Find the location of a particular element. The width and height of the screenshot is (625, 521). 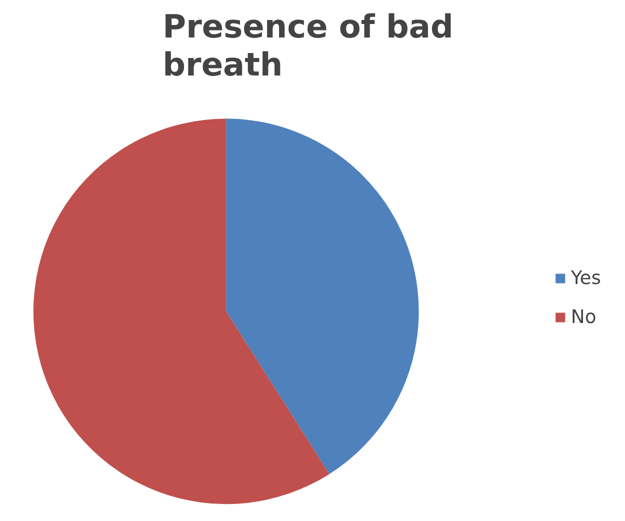

legend-label: Yes is located at coordinates (585, 278).